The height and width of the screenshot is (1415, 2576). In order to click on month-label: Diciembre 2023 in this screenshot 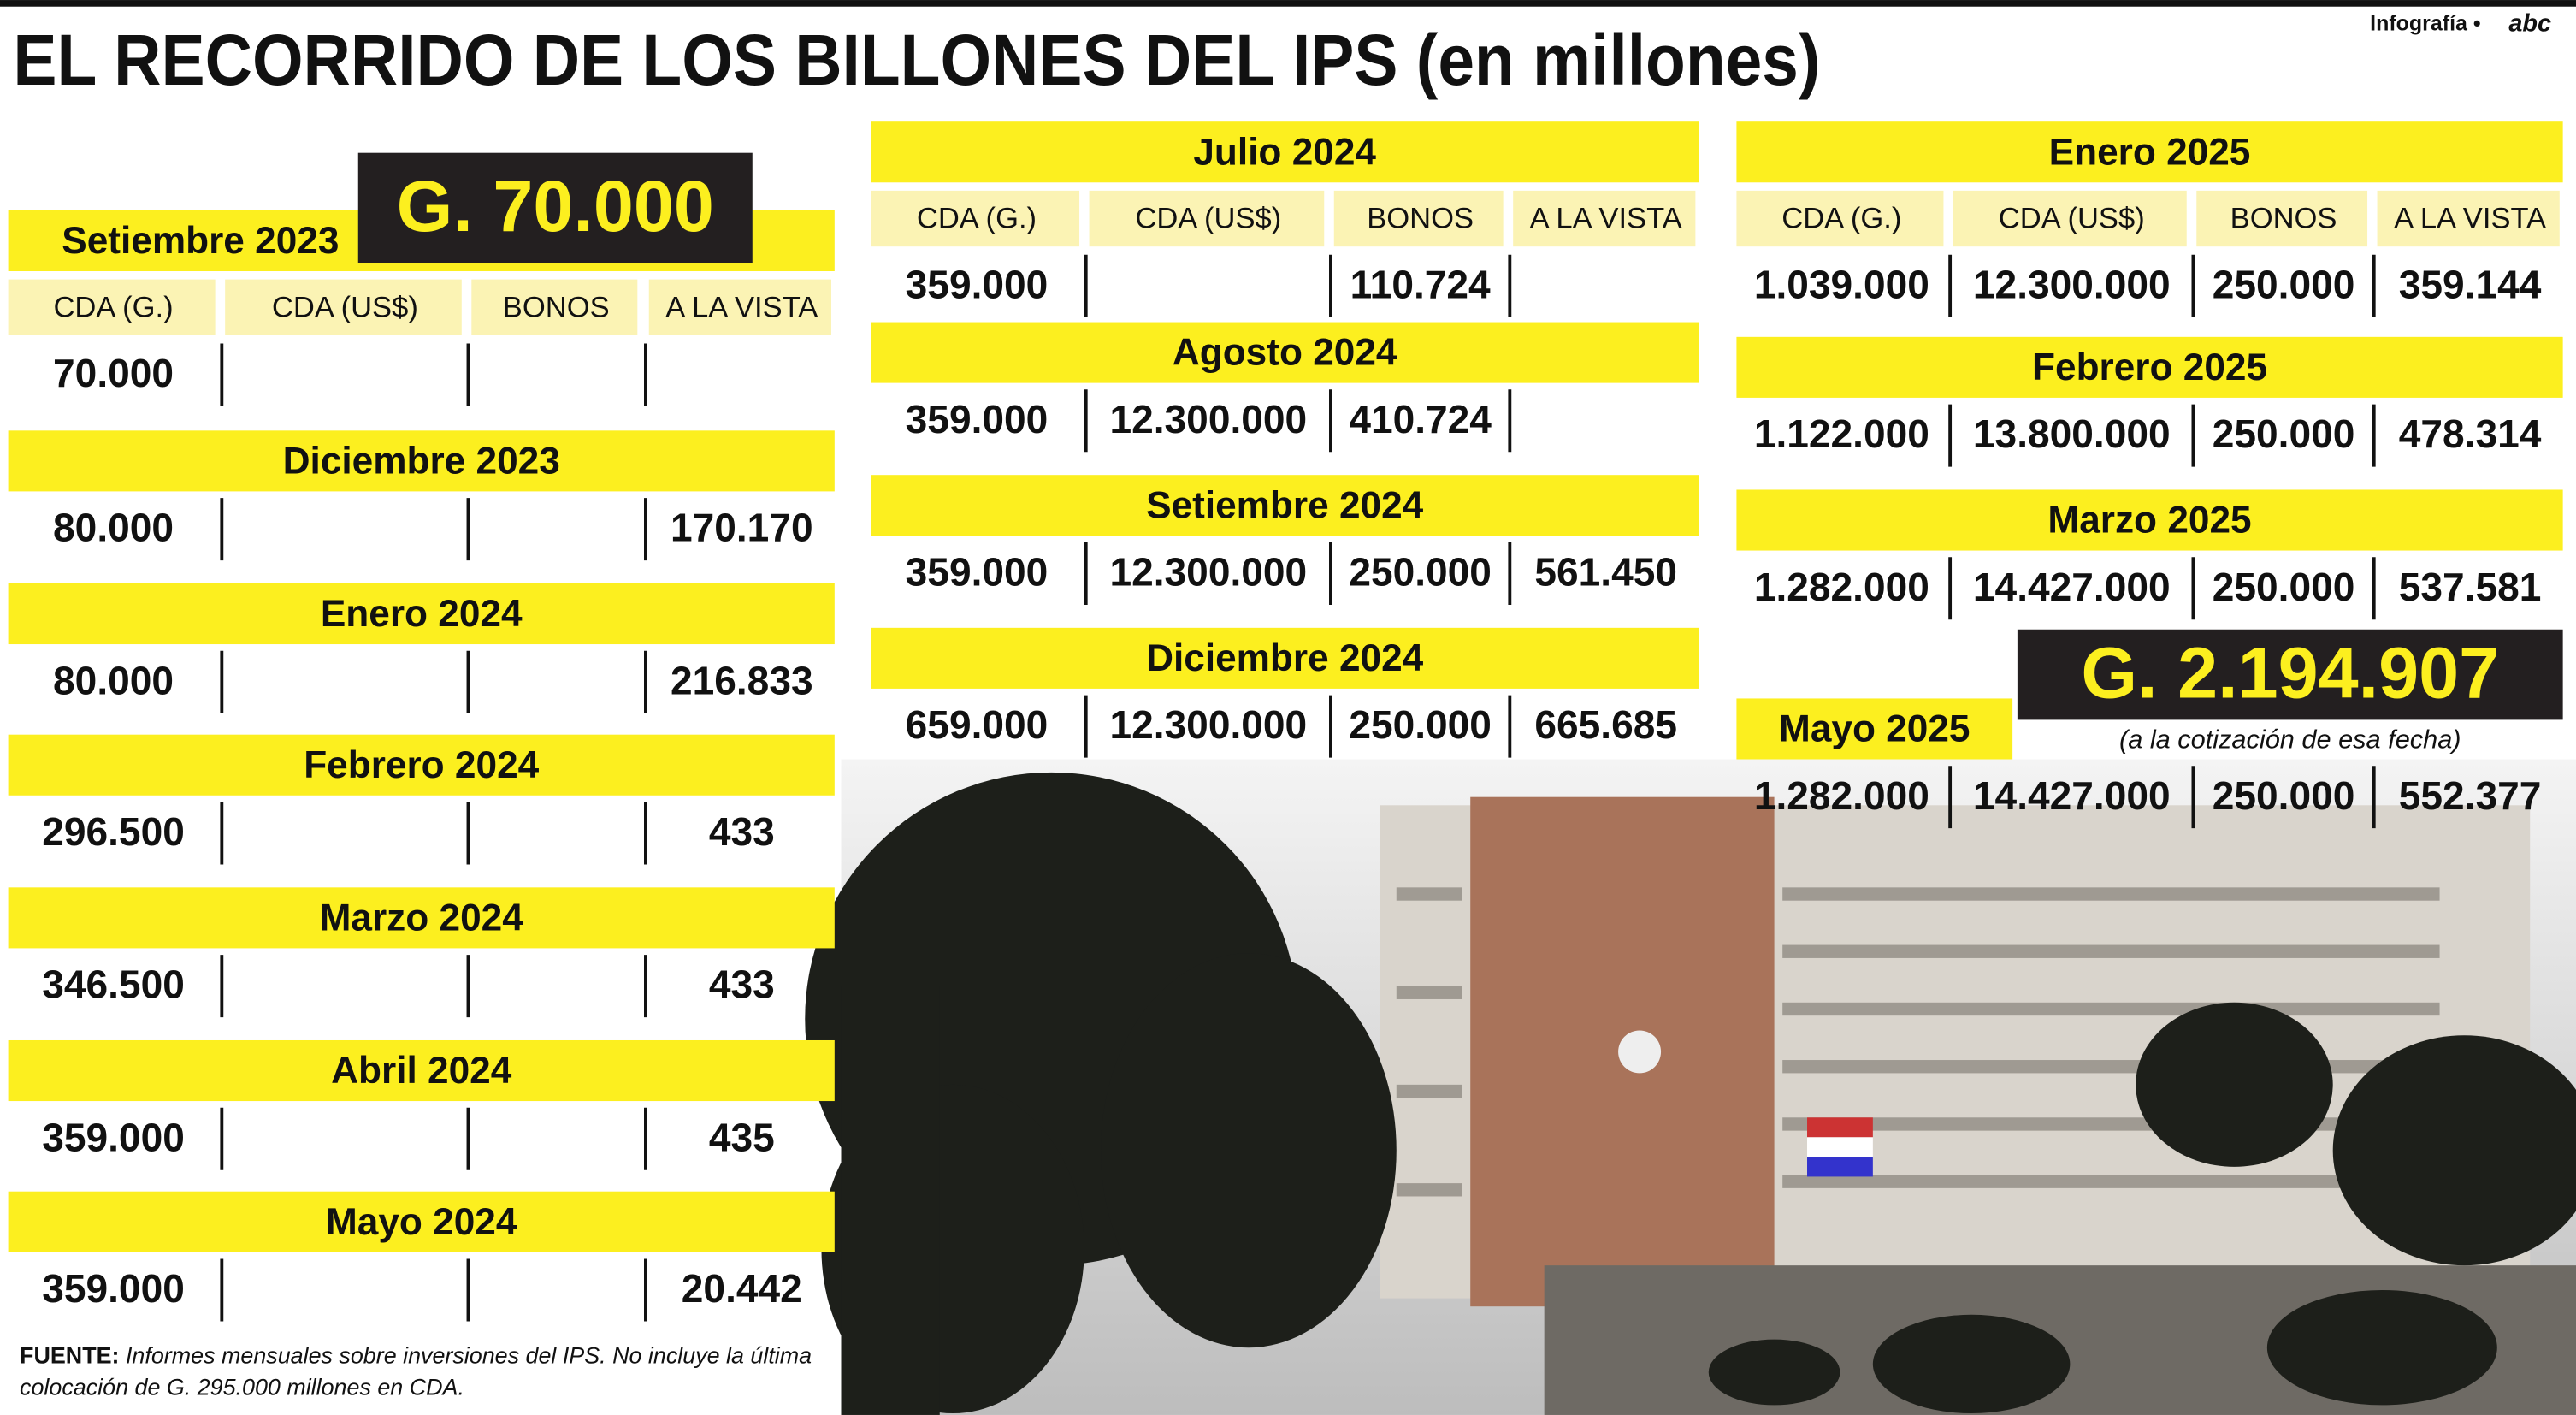, I will do `click(421, 461)`.